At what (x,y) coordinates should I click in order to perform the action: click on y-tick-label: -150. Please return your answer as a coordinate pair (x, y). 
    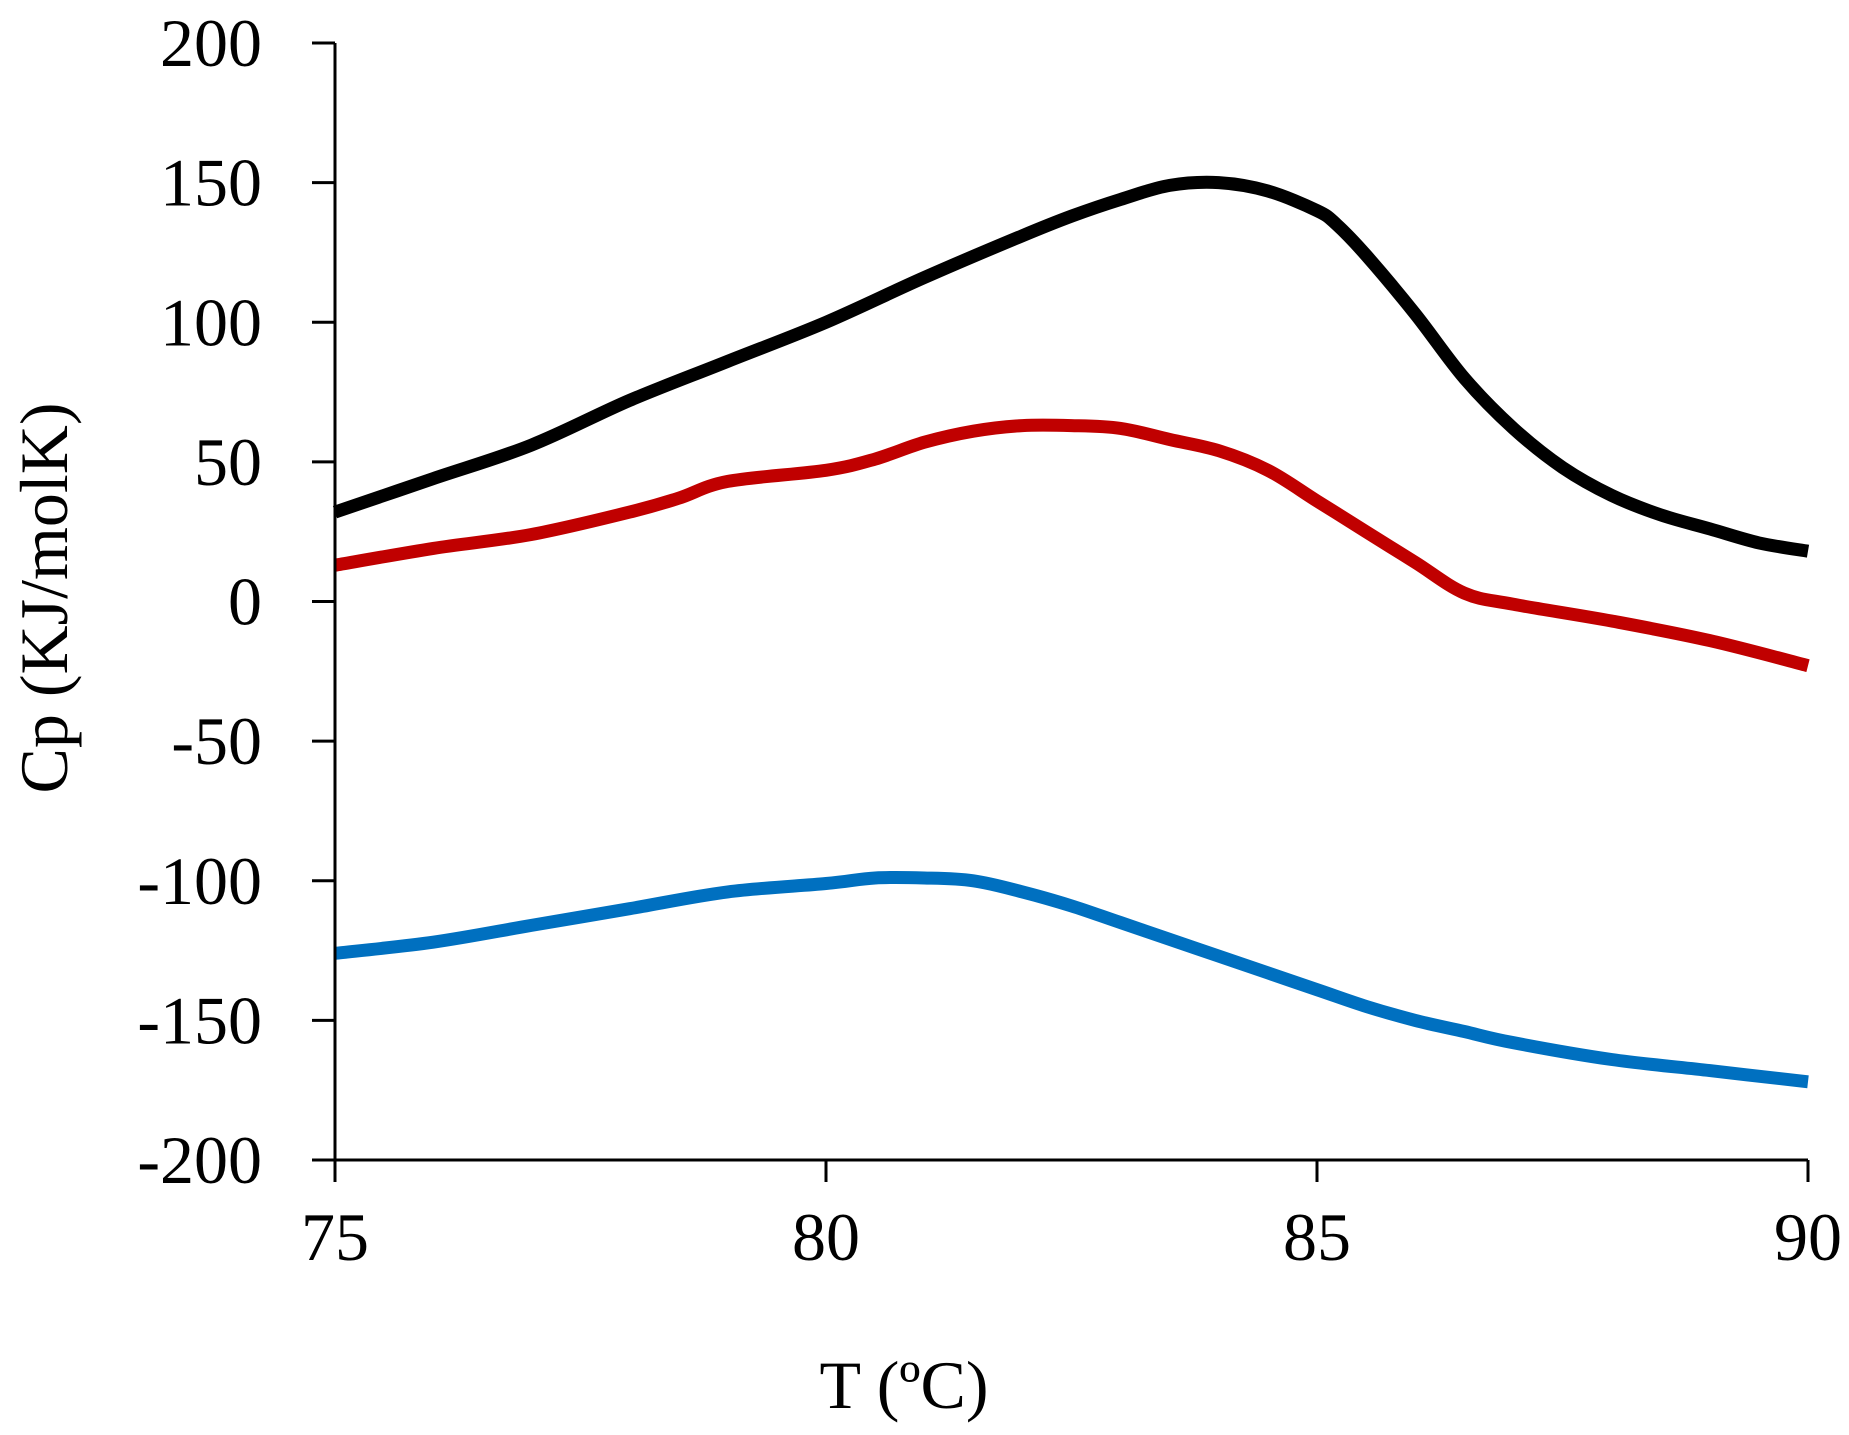
    Looking at the image, I should click on (199, 1020).